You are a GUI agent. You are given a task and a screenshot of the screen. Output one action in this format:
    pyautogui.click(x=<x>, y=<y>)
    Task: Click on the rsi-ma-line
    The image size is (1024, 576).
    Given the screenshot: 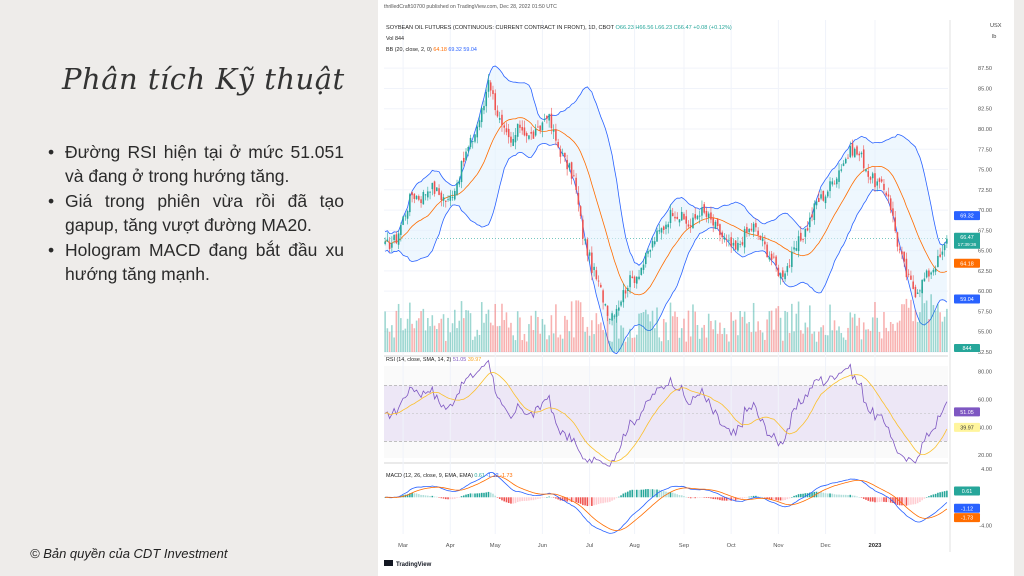 What is the action you would take?
    pyautogui.click(x=666, y=417)
    